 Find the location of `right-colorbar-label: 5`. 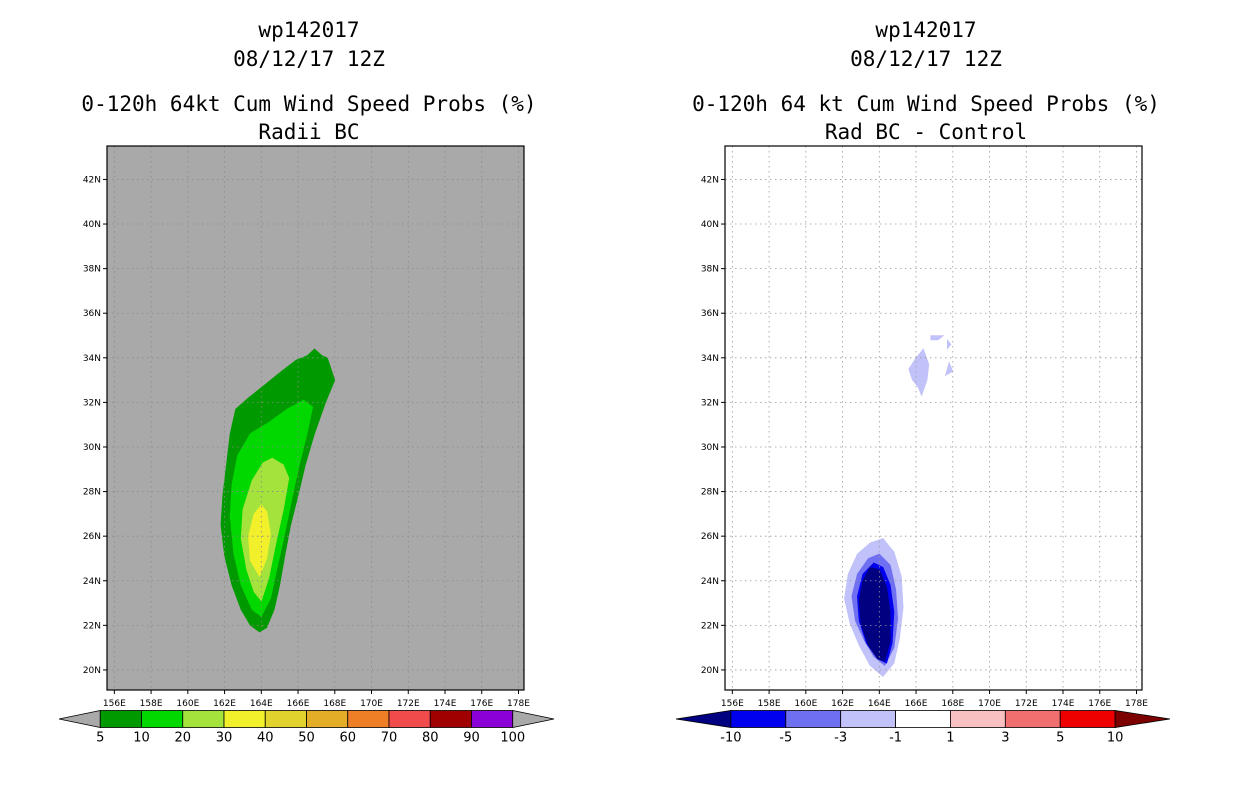

right-colorbar-label: 5 is located at coordinates (1060, 738).